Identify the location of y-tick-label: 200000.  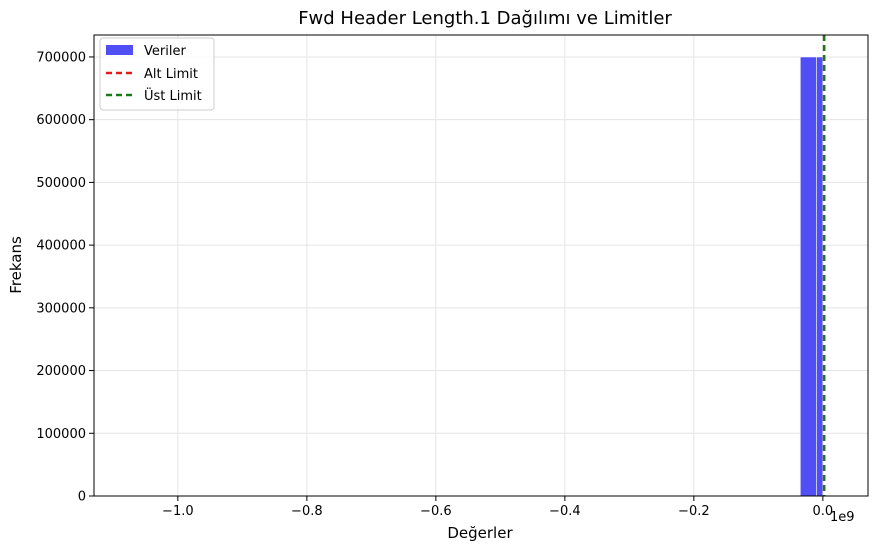
(61, 371).